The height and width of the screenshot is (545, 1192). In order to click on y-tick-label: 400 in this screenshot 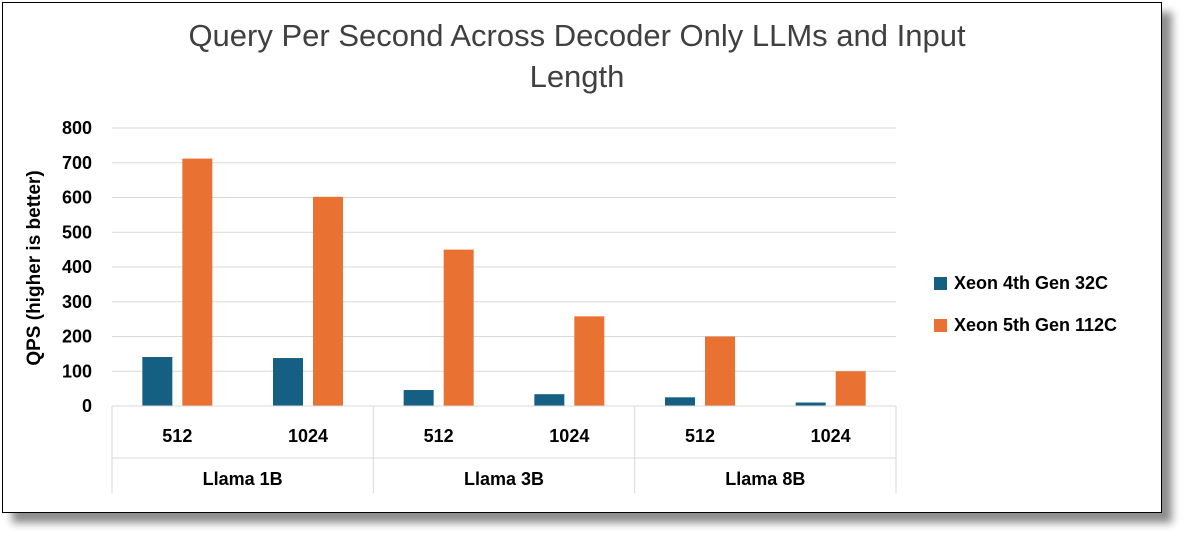, I will do `click(77, 267)`.